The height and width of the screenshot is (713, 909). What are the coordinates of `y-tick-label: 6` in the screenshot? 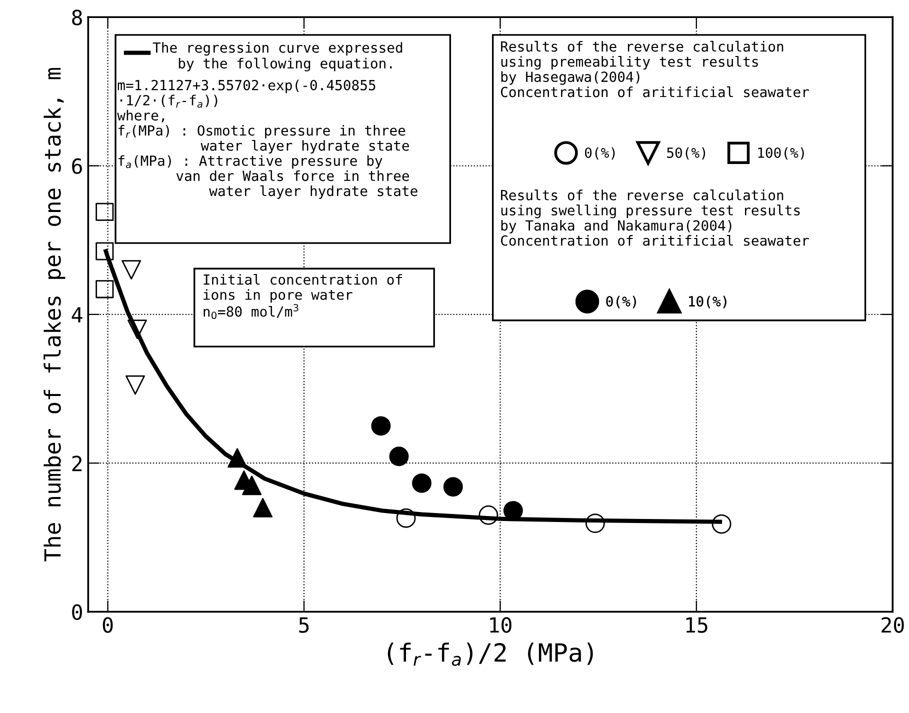 It's located at (77, 166).